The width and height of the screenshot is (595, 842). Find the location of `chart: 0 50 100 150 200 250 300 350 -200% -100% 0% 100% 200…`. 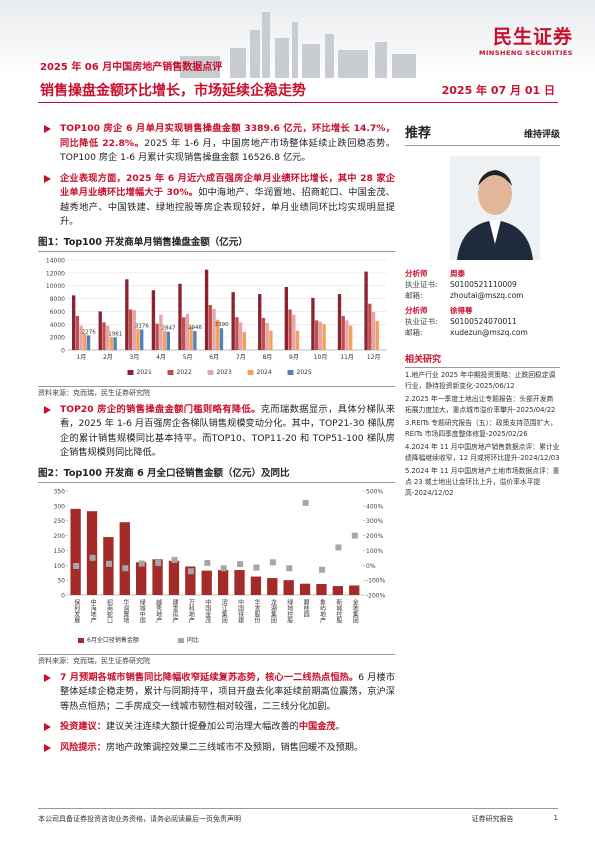

chart: 0 50 100 150 200 250 300 350 -200% -100% 0% 100% 200… is located at coordinates (220, 567).